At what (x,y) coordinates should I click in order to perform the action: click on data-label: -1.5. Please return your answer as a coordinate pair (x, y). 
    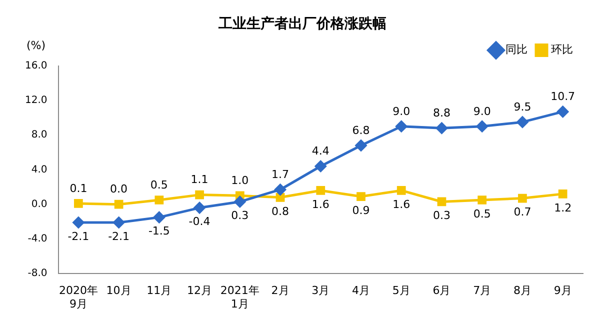
    Looking at the image, I should click on (159, 231).